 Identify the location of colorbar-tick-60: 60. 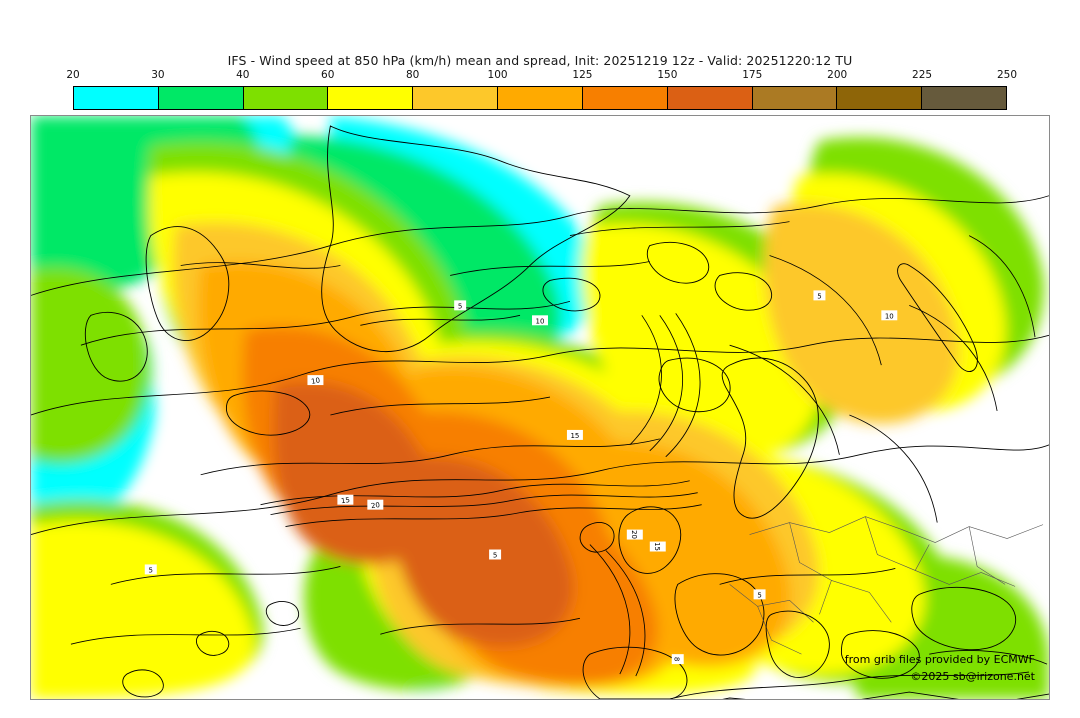
(328, 75).